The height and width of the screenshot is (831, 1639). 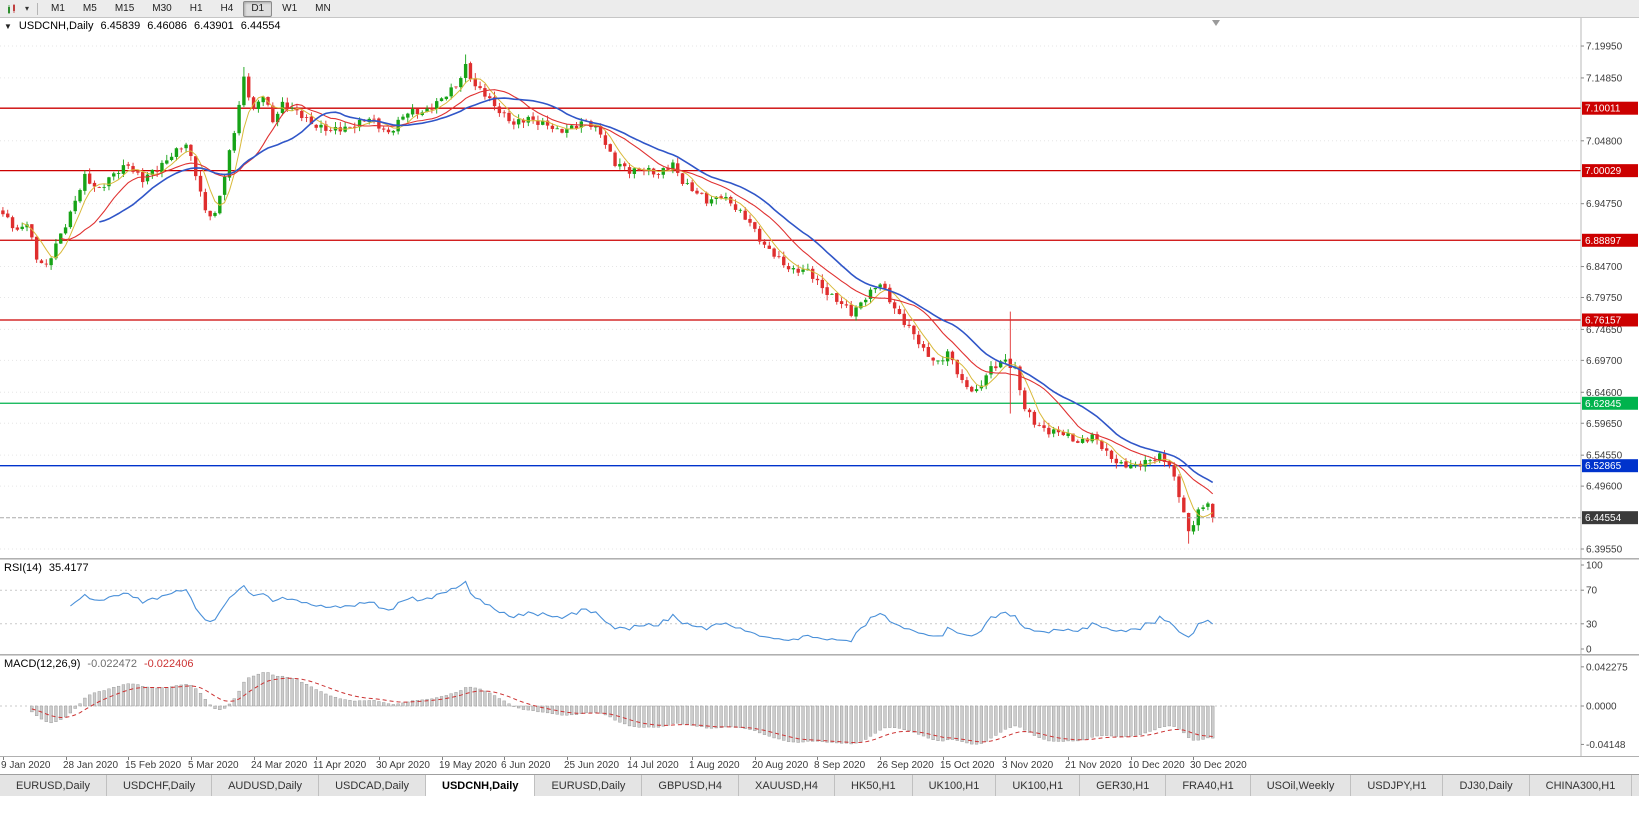 What do you see at coordinates (592, 765) in the screenshot?
I see `date-label: 25 Jun 2020` at bounding box center [592, 765].